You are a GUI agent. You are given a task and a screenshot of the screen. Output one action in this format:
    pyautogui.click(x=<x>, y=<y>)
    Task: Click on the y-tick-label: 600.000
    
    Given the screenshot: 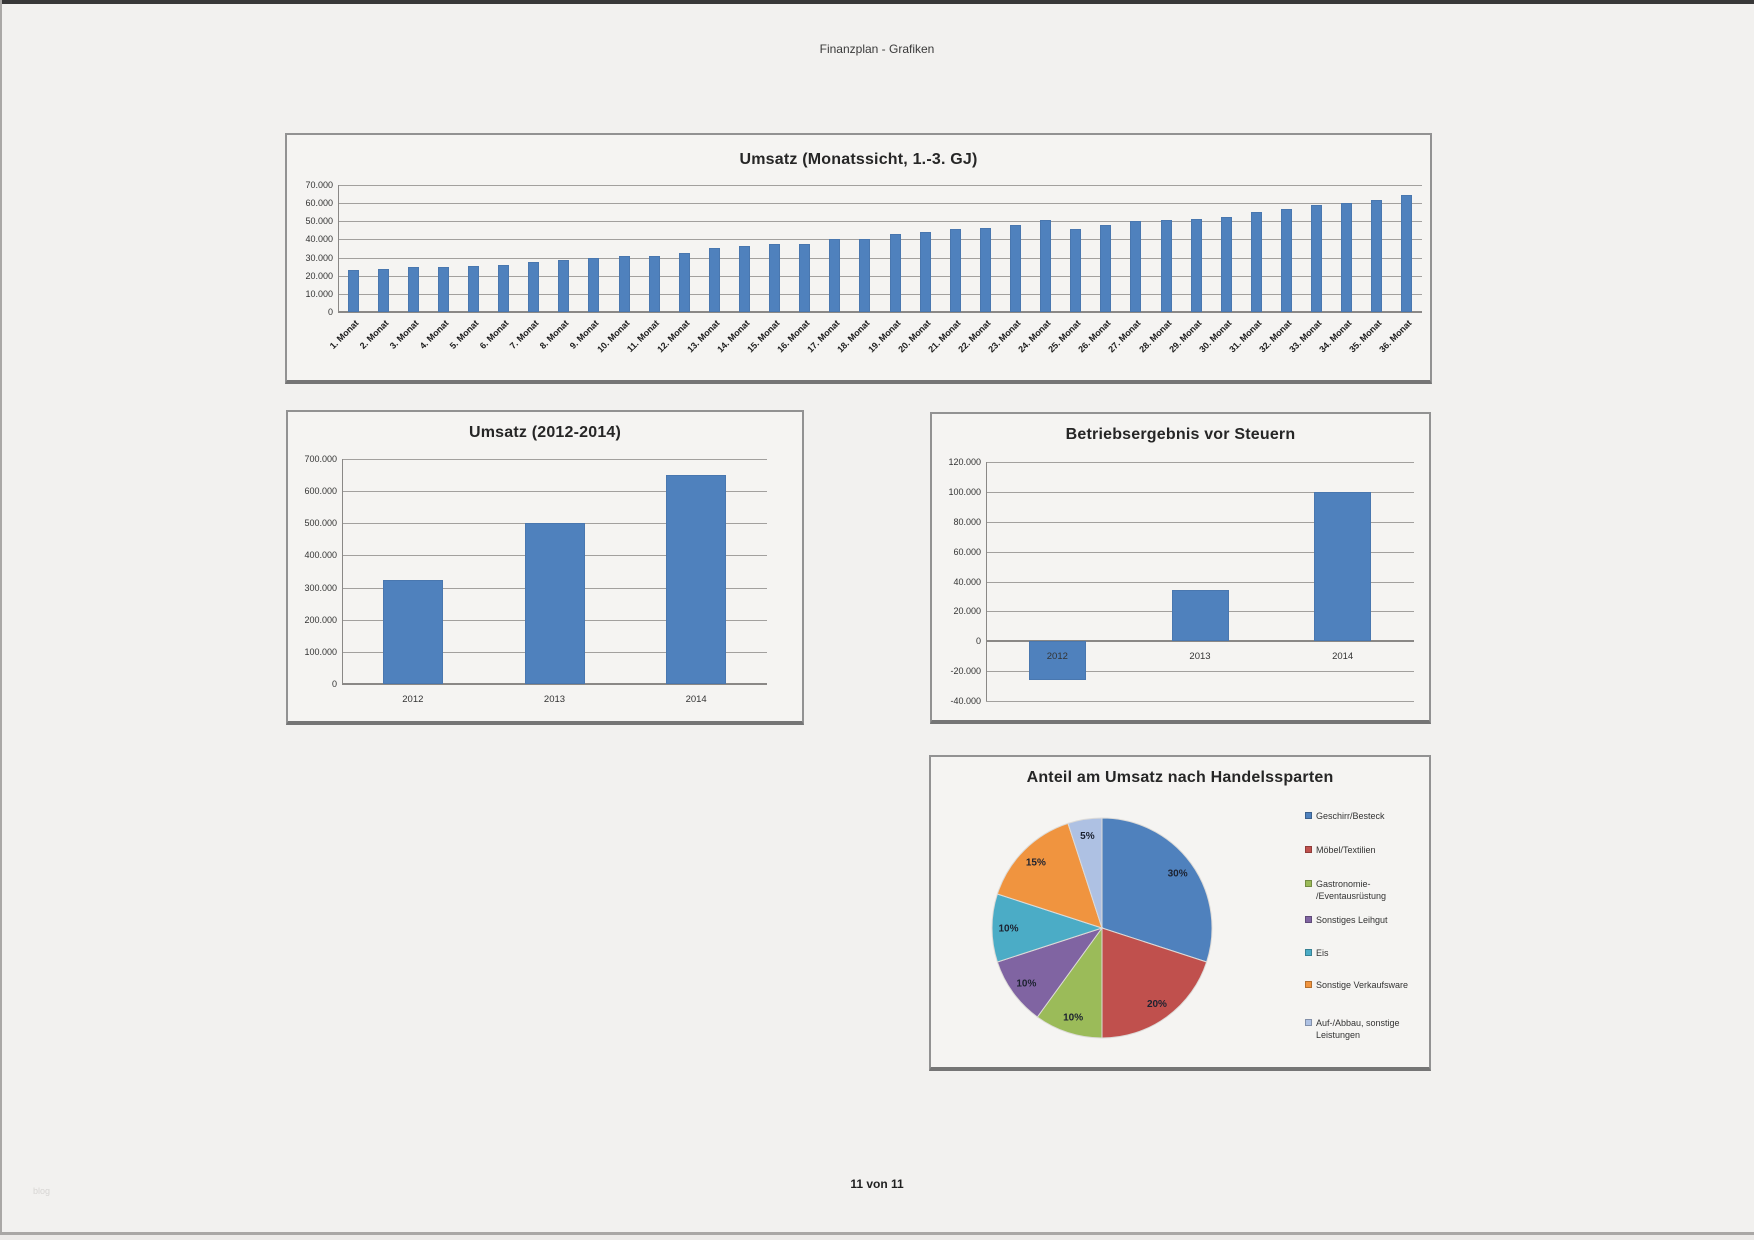 What is the action you would take?
    pyautogui.click(x=320, y=491)
    